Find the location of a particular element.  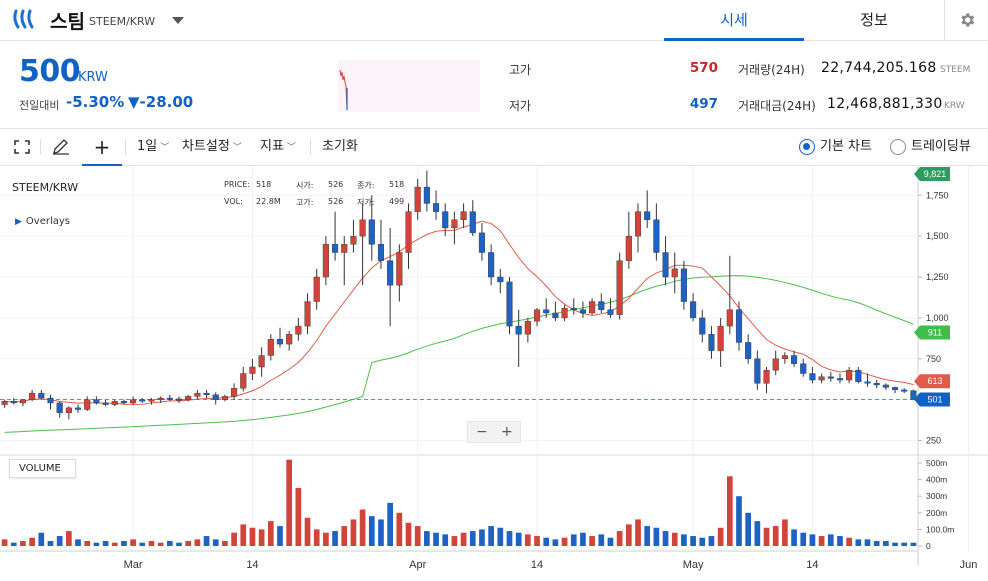

tab-market: 시세 is located at coordinates (734, 20).